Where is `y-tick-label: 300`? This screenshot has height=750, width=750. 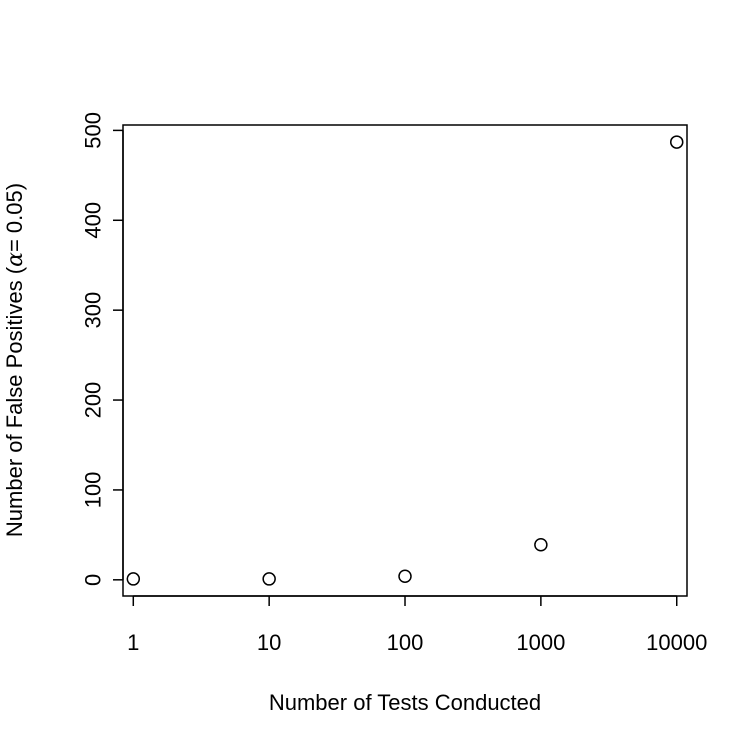
y-tick-label: 300 is located at coordinates (93, 310).